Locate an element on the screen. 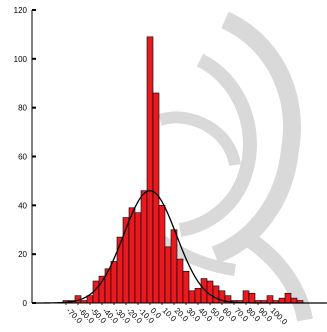 The width and height of the screenshot is (327, 332). y-tick-label: 80 is located at coordinates (22, 108).